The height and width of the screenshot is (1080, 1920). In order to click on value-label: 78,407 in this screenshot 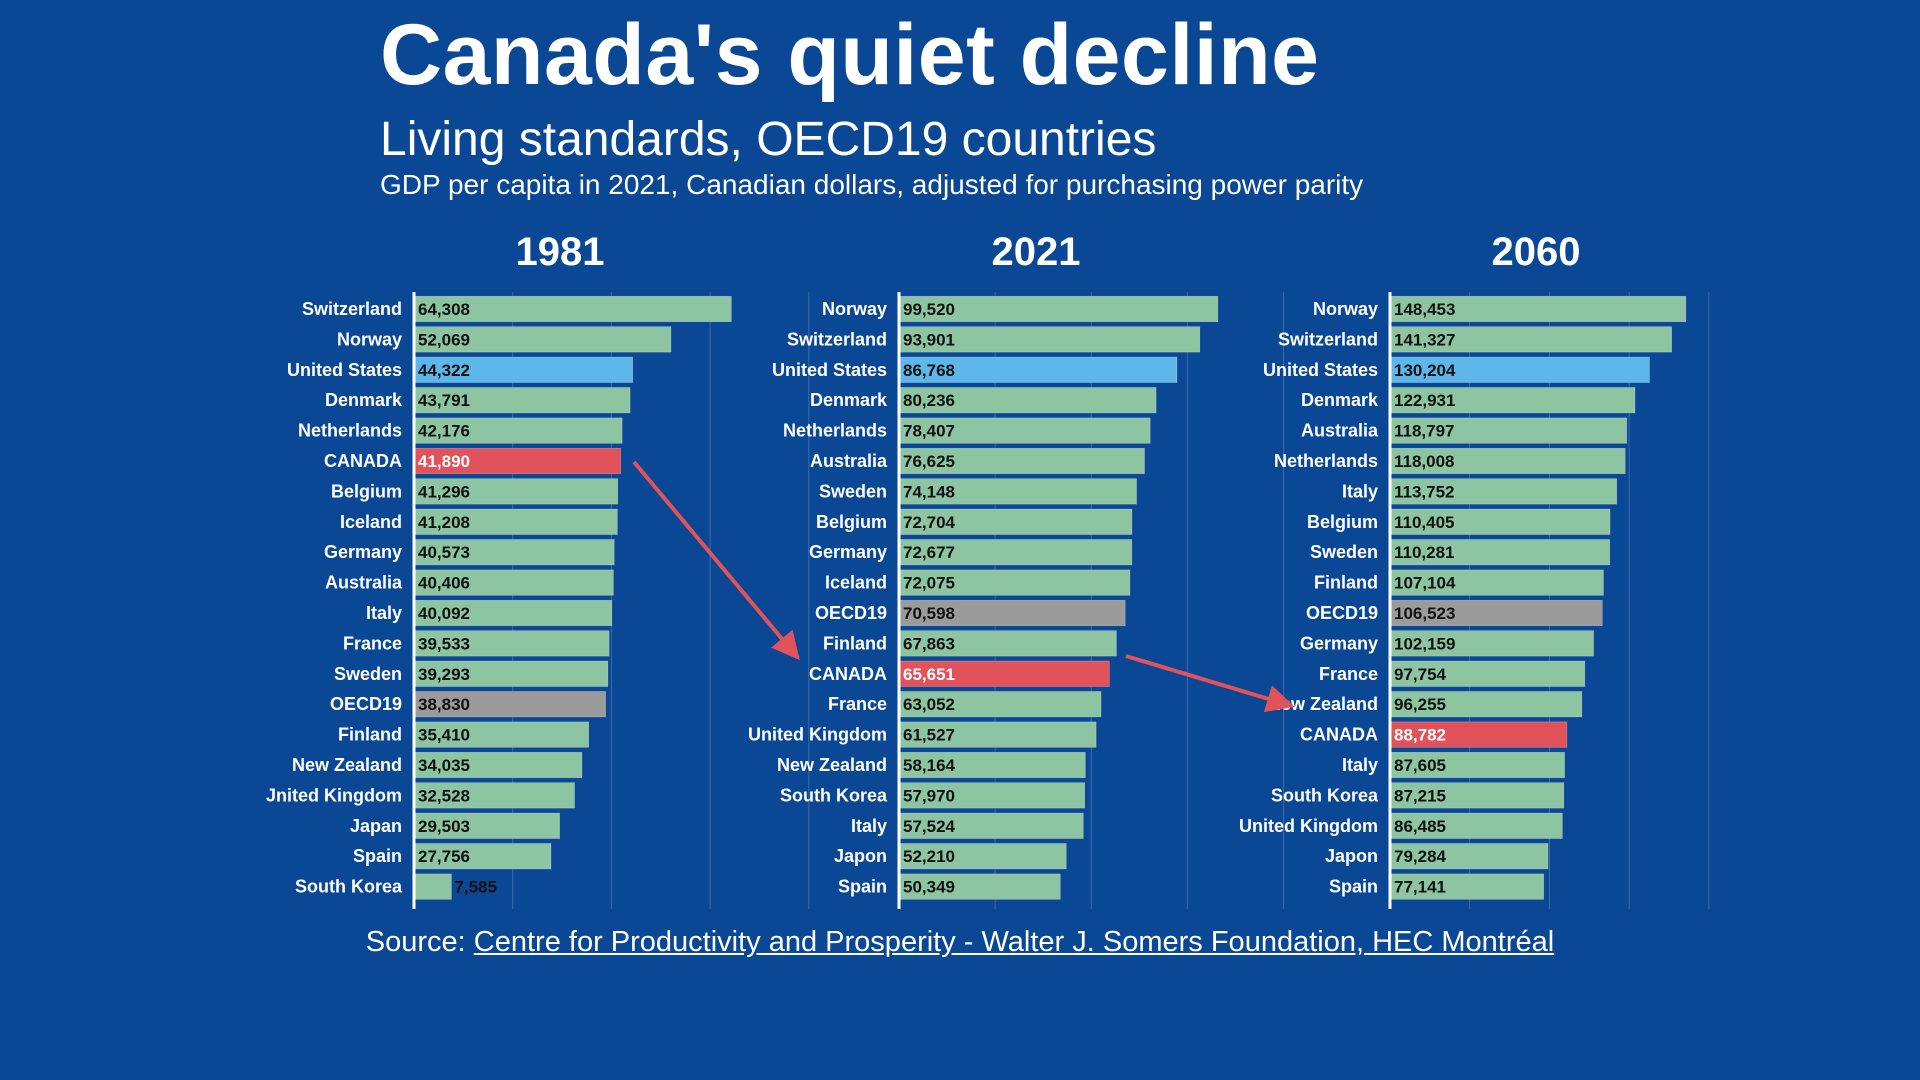, I will do `click(929, 431)`.